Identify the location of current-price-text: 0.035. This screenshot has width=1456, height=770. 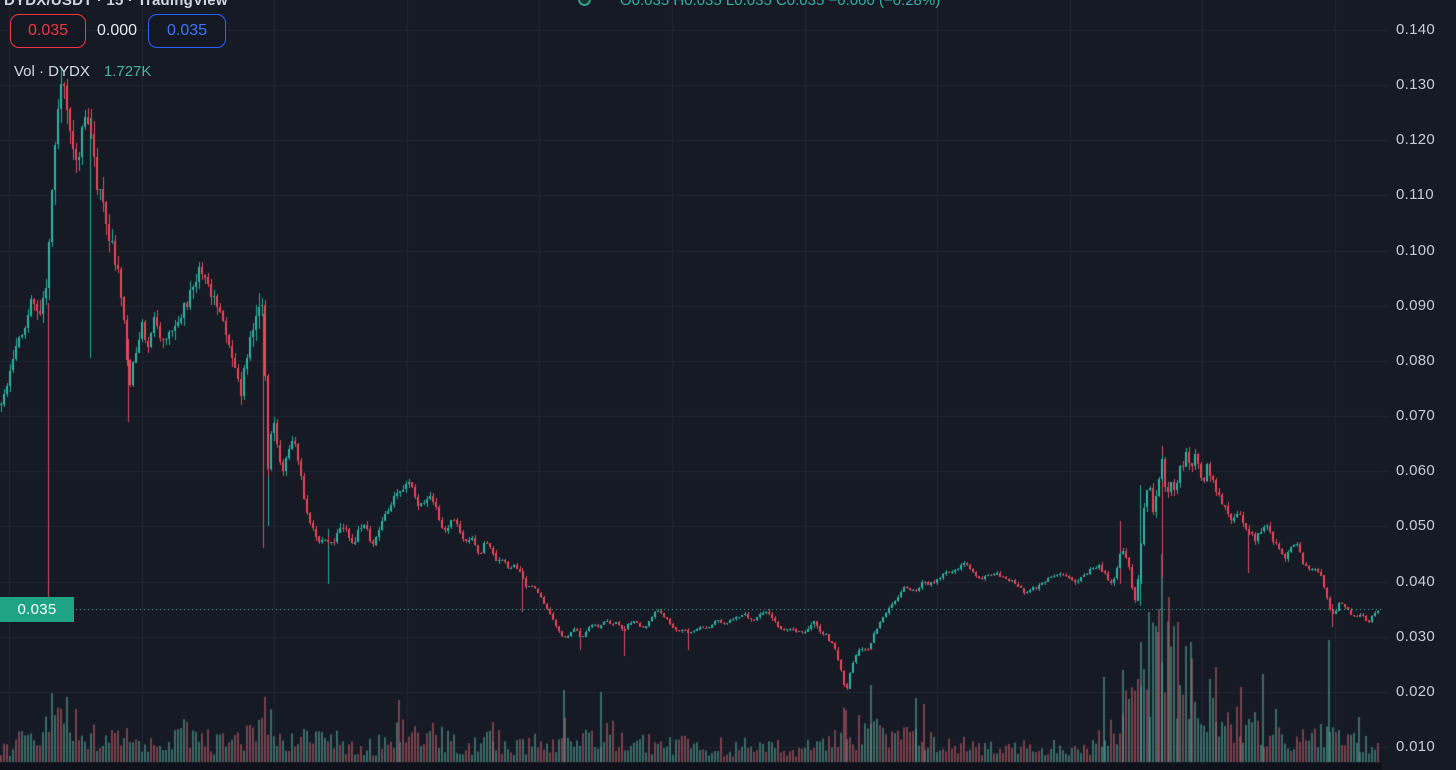
(37, 609).